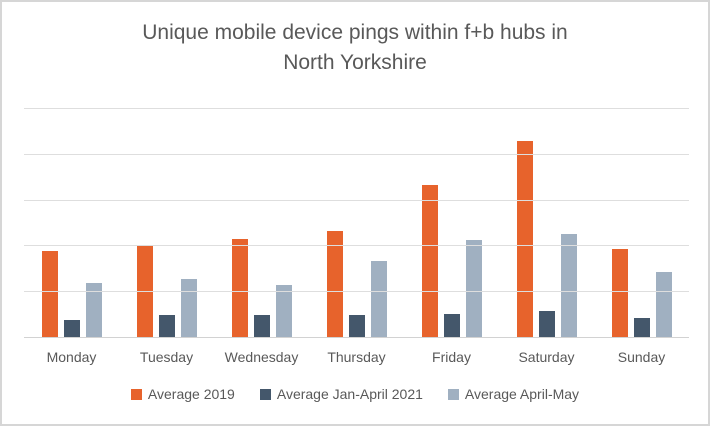 The width and height of the screenshot is (710, 426). I want to click on bar-saturday-average-jan-april-2021, so click(546, 324).